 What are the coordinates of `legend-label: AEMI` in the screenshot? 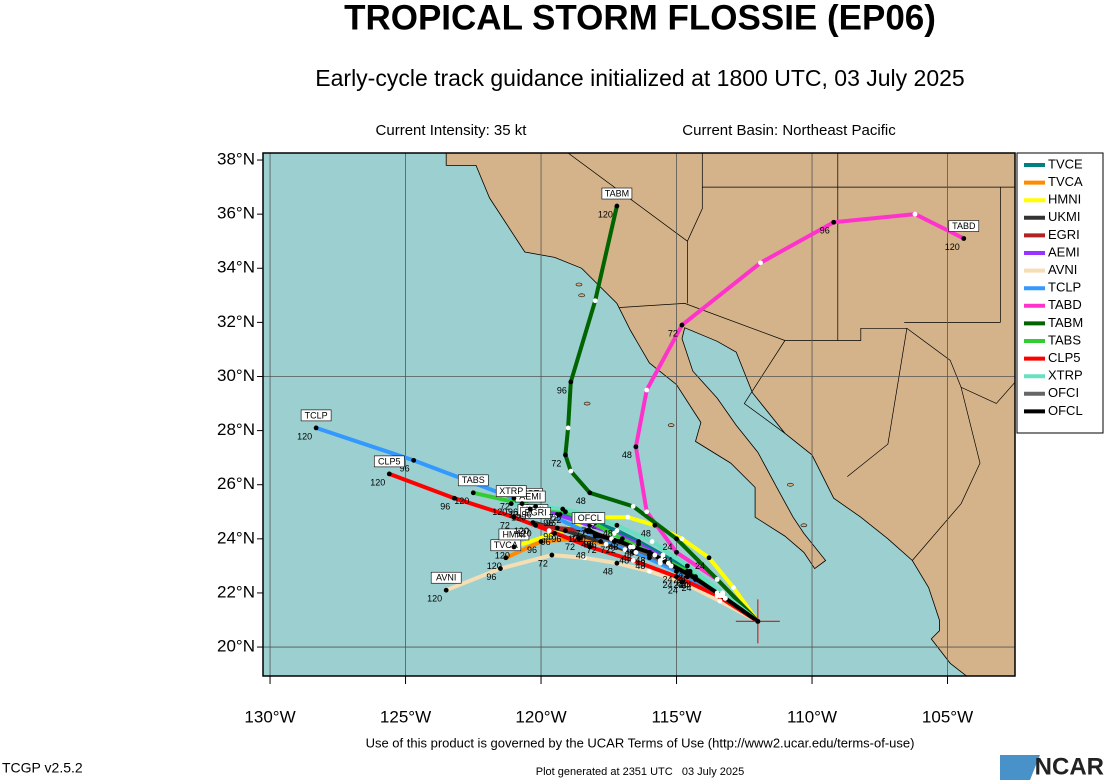 It's located at (1064, 251).